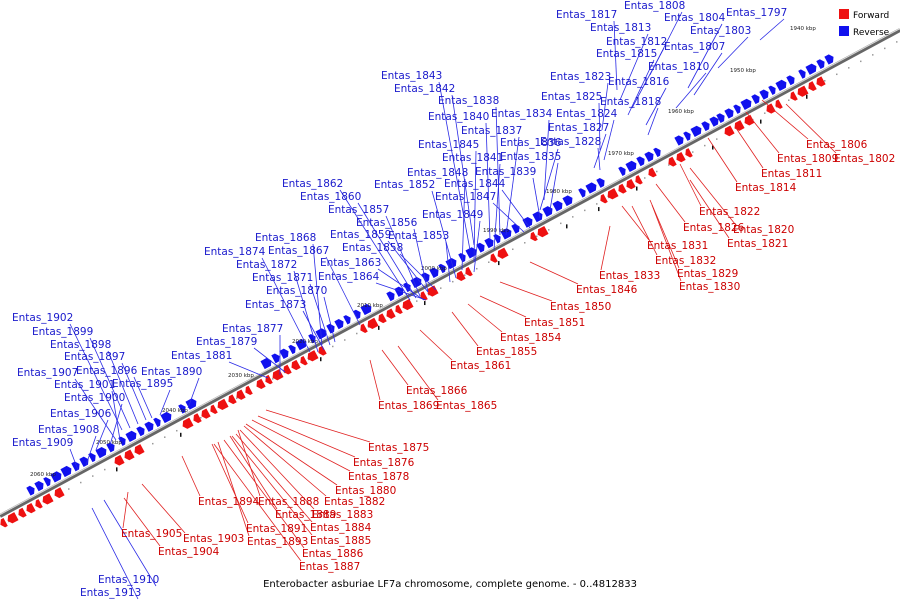 The width and height of the screenshot is (900, 600). Describe the element at coordinates (201, 356) in the screenshot. I see `reverse-gene-label: Entas_1881` at that location.